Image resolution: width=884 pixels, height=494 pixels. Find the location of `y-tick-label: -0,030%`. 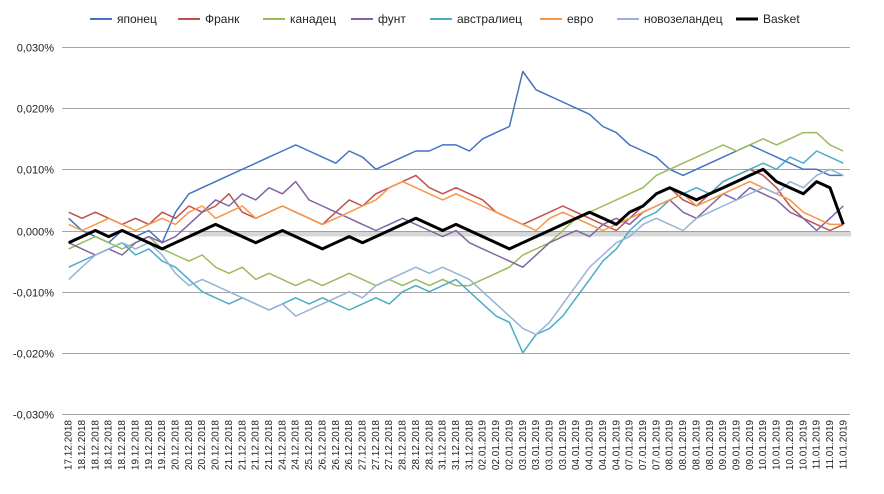

y-tick-label: -0,030% is located at coordinates (33, 416).